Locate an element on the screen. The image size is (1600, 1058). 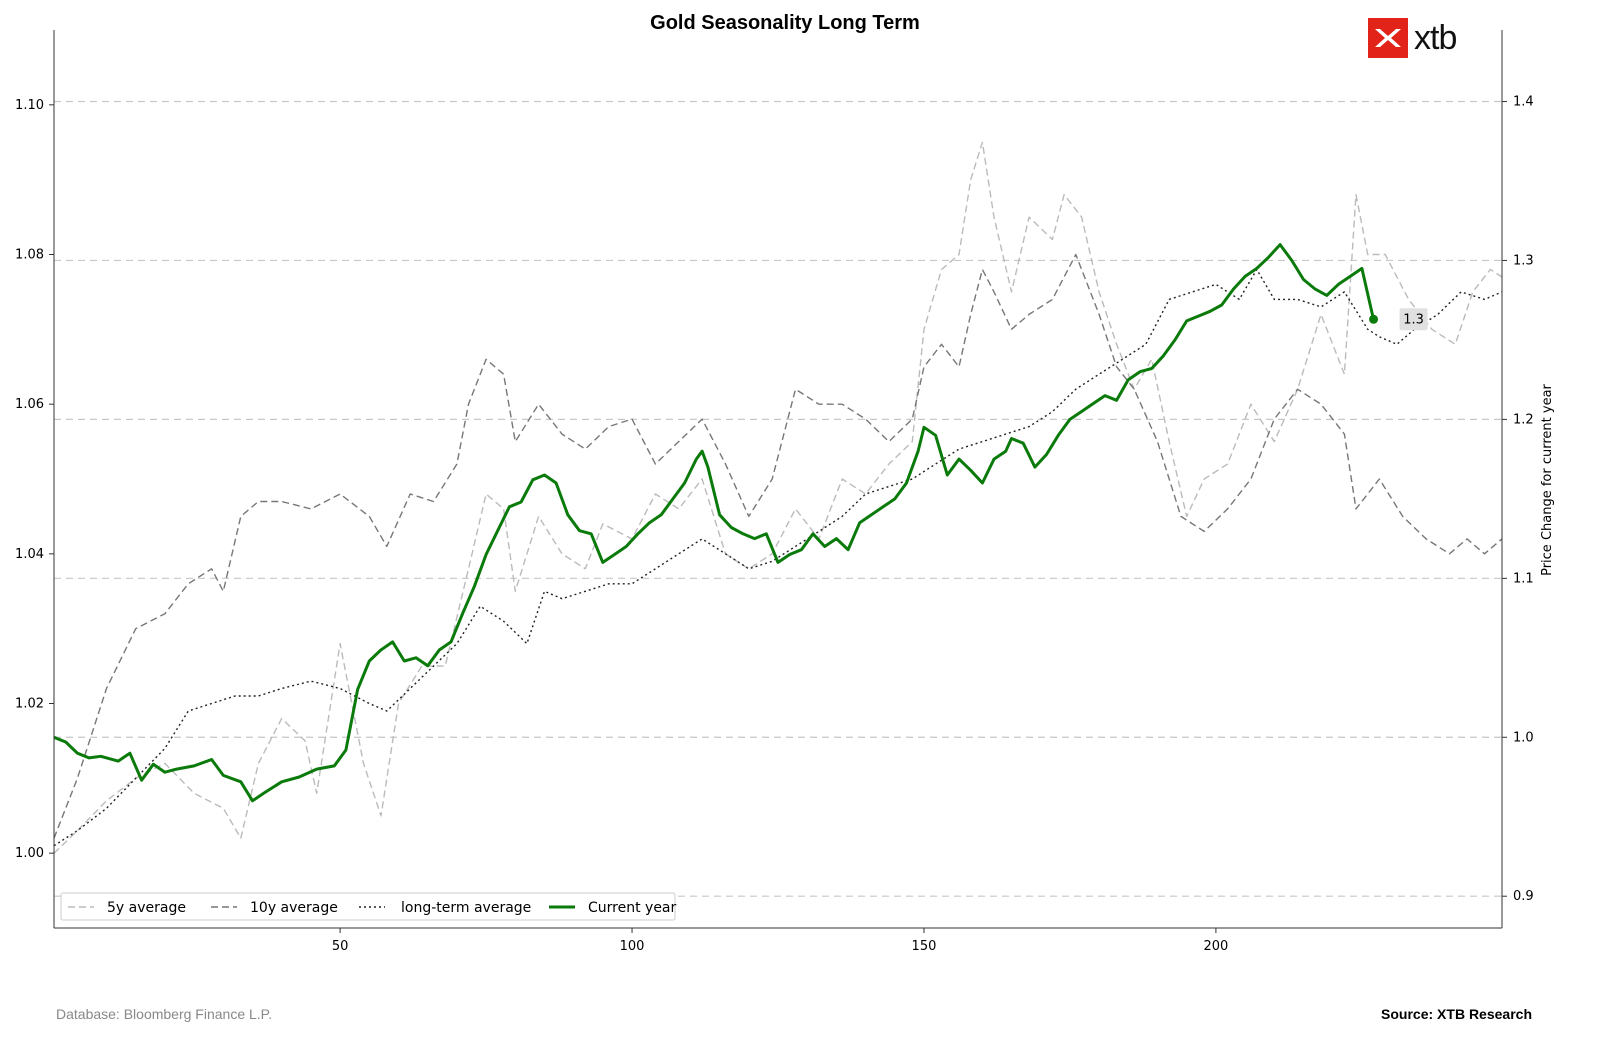
y2-tick-label: 1.4 is located at coordinates (1523, 102).